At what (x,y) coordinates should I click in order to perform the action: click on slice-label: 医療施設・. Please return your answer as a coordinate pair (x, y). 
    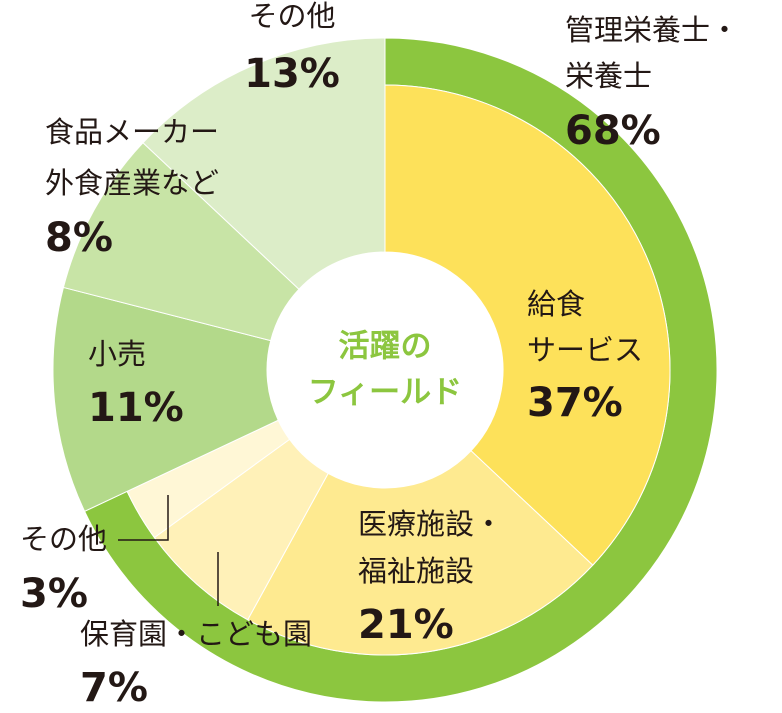
    Looking at the image, I should click on (430, 524).